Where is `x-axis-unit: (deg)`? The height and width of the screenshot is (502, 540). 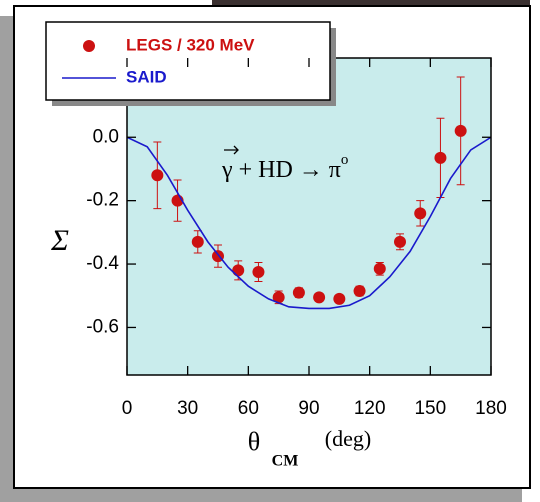
x-axis-unit: (deg) is located at coordinates (348, 438).